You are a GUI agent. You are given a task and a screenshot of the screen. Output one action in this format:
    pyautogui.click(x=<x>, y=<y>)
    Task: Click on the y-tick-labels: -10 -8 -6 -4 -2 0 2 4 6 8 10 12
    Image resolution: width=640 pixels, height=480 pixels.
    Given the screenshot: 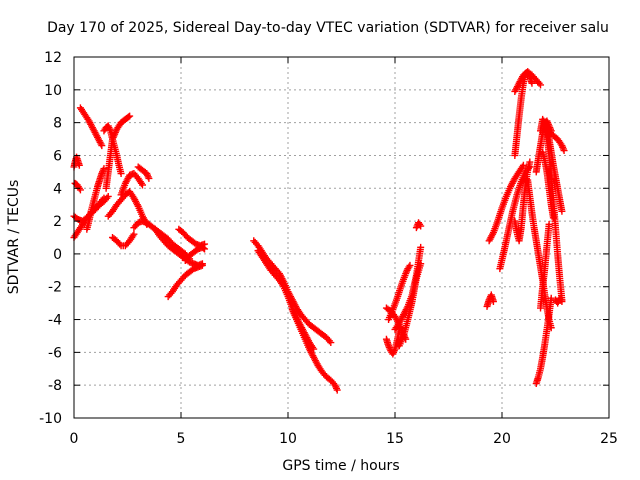 What is the action you would take?
    pyautogui.click(x=50, y=238)
    